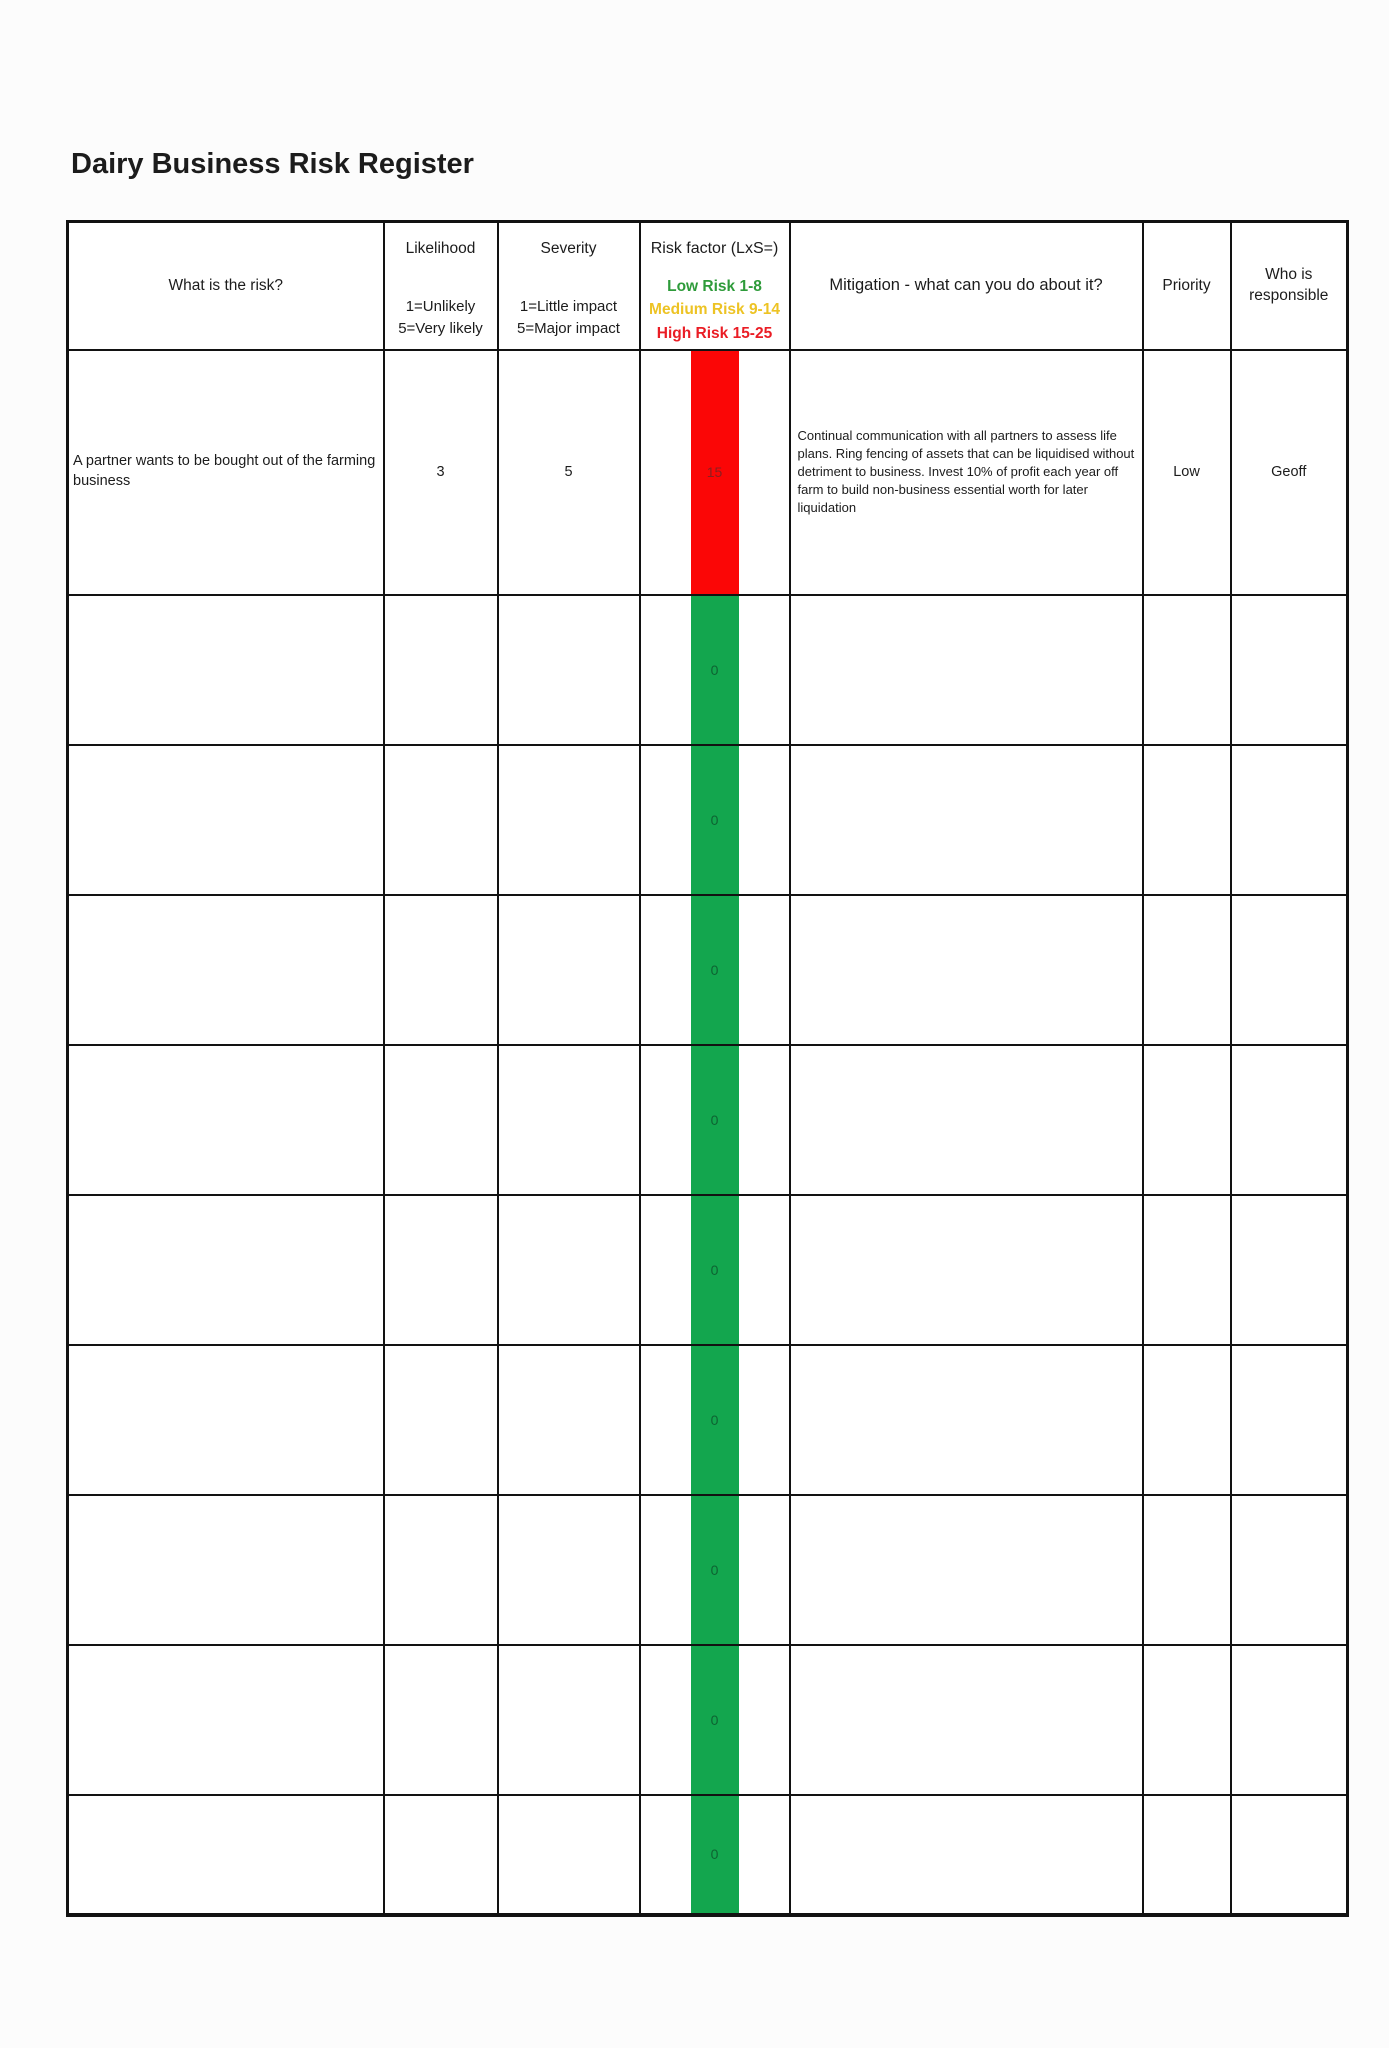 This screenshot has height=2048, width=1389. I want to click on header-who-is-responsible: Who is responsible, so click(1289, 285).